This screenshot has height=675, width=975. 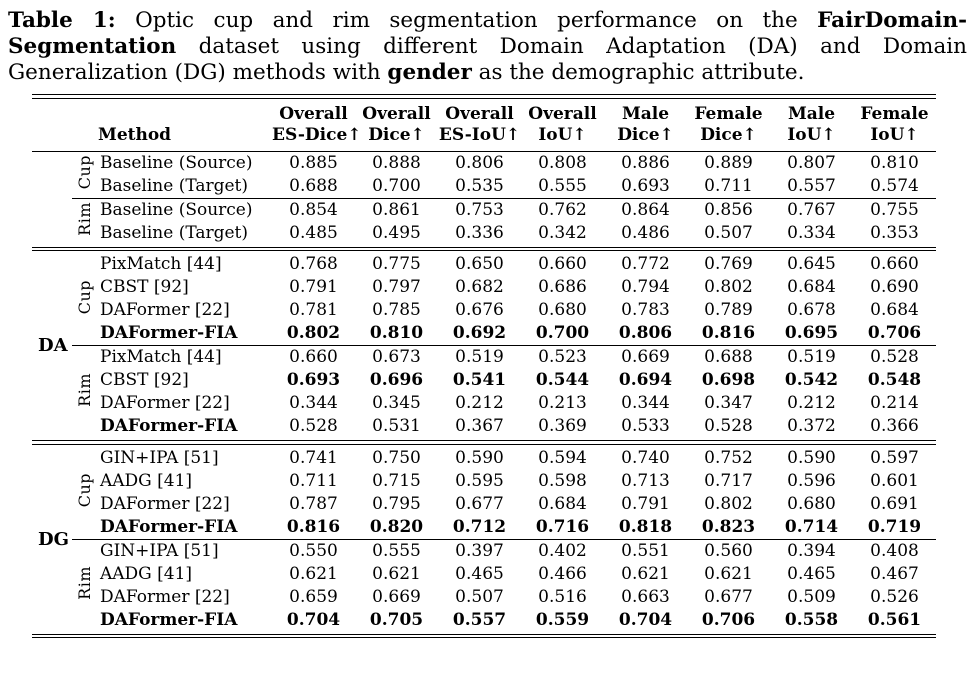 I want to click on value-cell: 0.715, so click(x=396, y=480).